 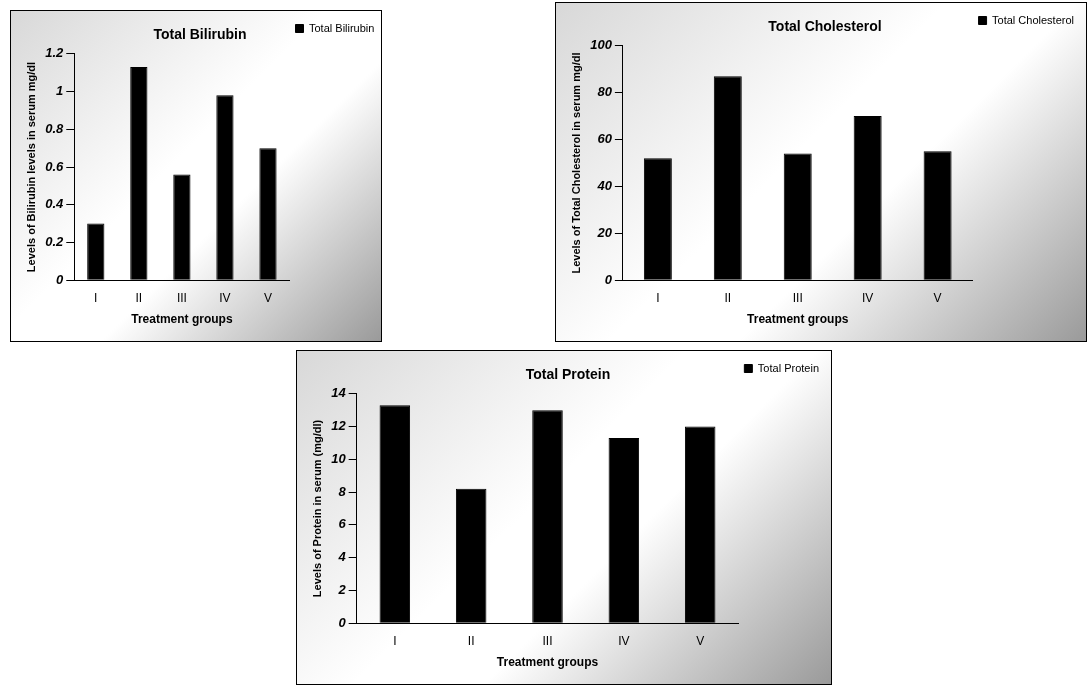 I want to click on y-tick-label: 1, so click(x=60, y=91).